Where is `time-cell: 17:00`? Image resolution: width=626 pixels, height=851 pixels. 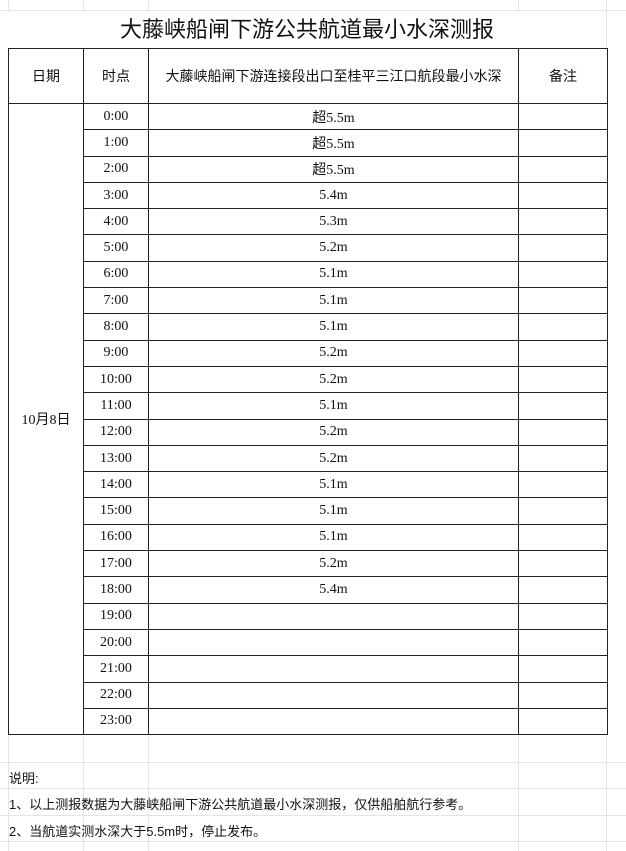
time-cell: 17:00 is located at coordinates (116, 564).